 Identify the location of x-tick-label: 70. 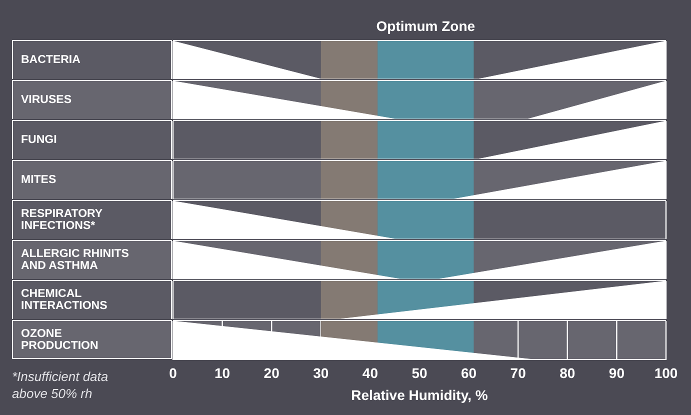
(518, 372).